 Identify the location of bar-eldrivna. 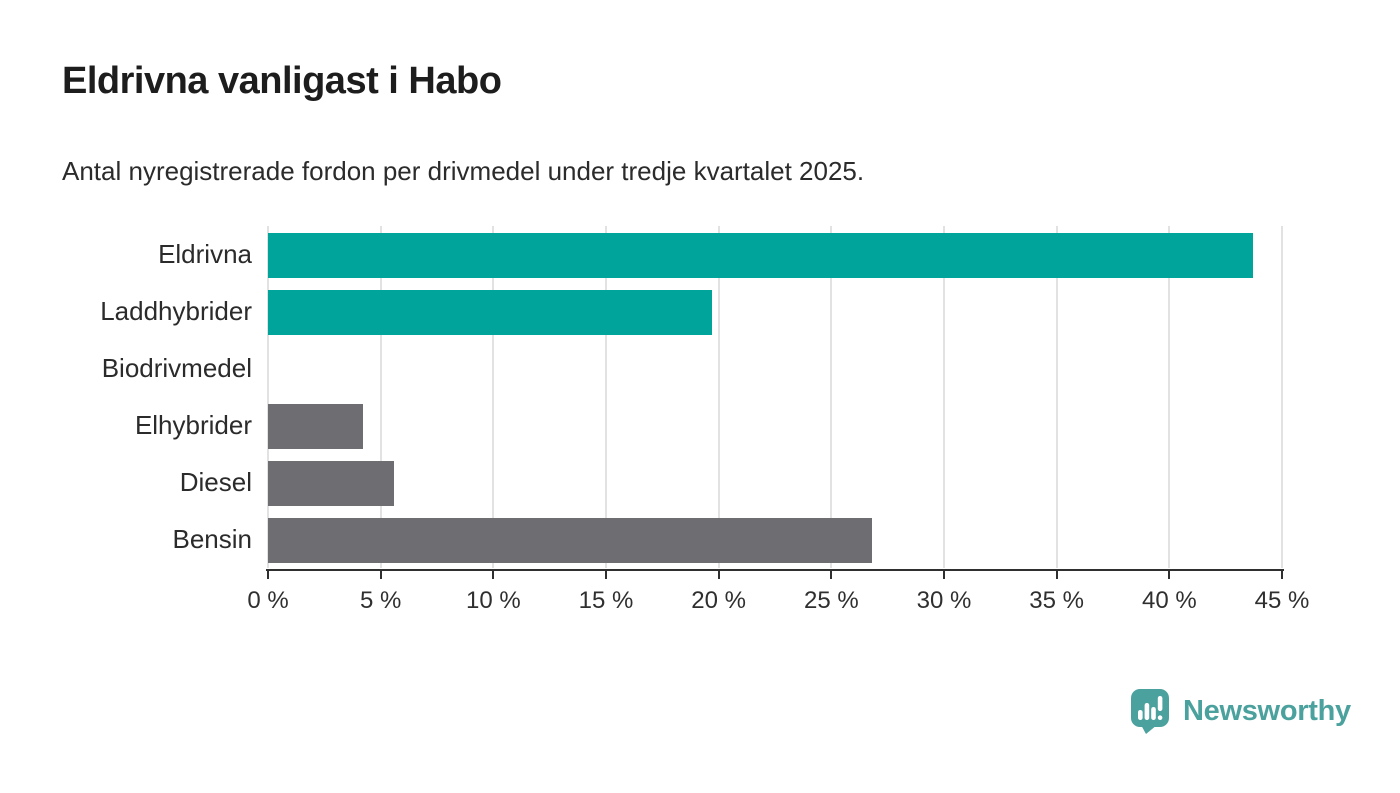
(760, 255).